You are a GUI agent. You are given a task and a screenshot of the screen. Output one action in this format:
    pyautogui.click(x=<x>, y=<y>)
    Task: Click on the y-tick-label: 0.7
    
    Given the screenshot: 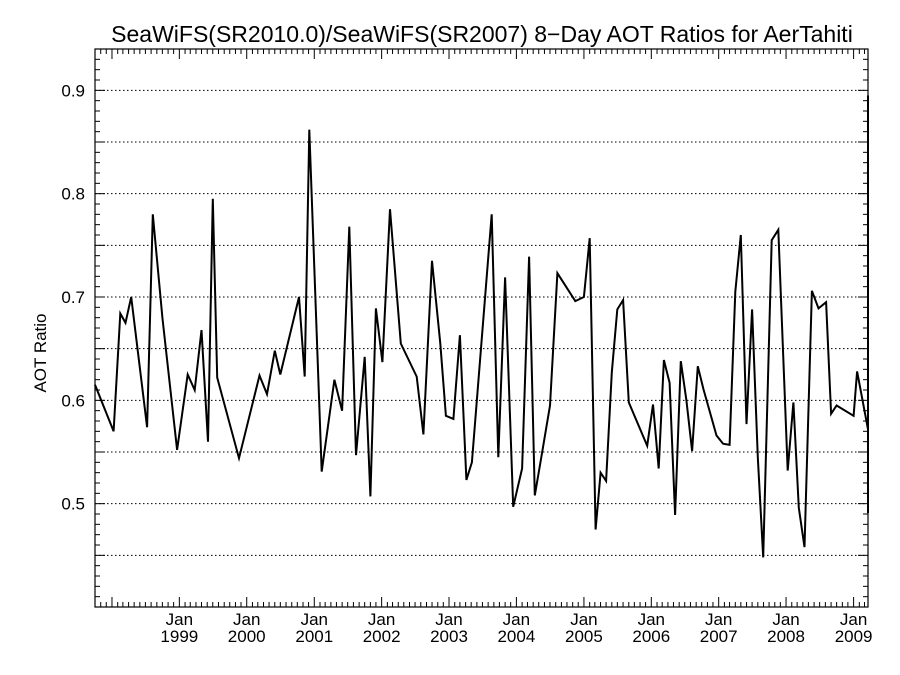 What is the action you would take?
    pyautogui.click(x=73, y=297)
    